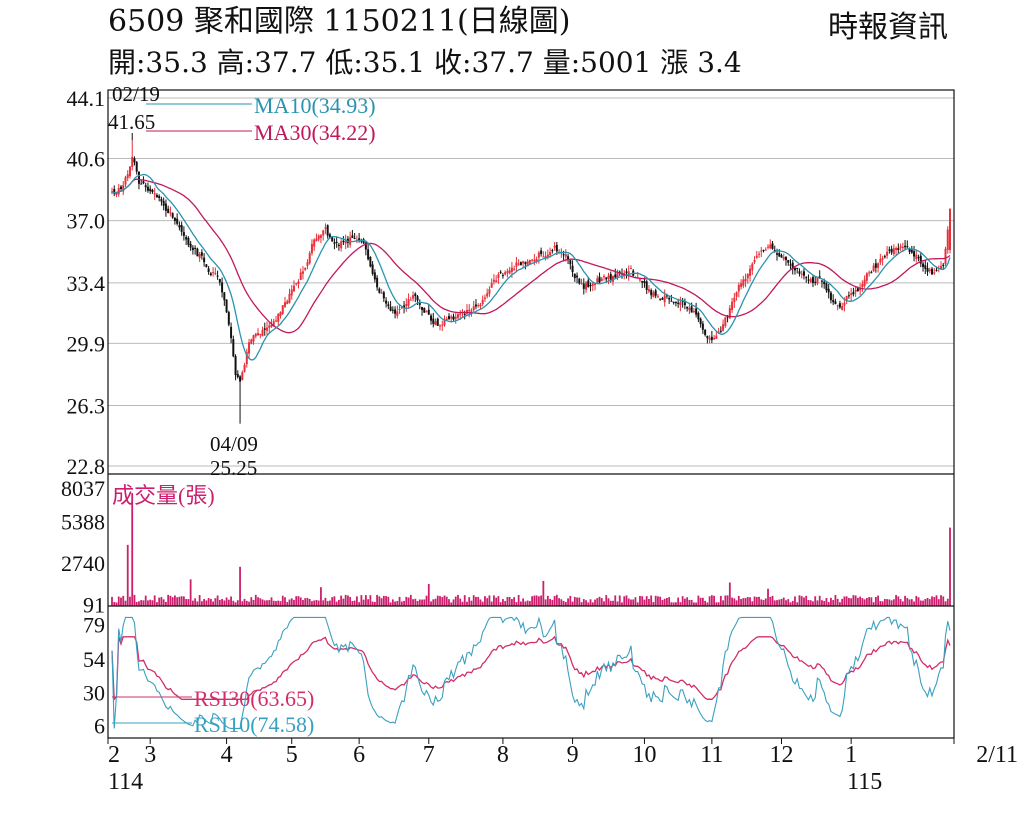 This screenshot has width=1024, height=819. Describe the element at coordinates (227, 755) in the screenshot. I see `month-tick-label: 4` at that location.